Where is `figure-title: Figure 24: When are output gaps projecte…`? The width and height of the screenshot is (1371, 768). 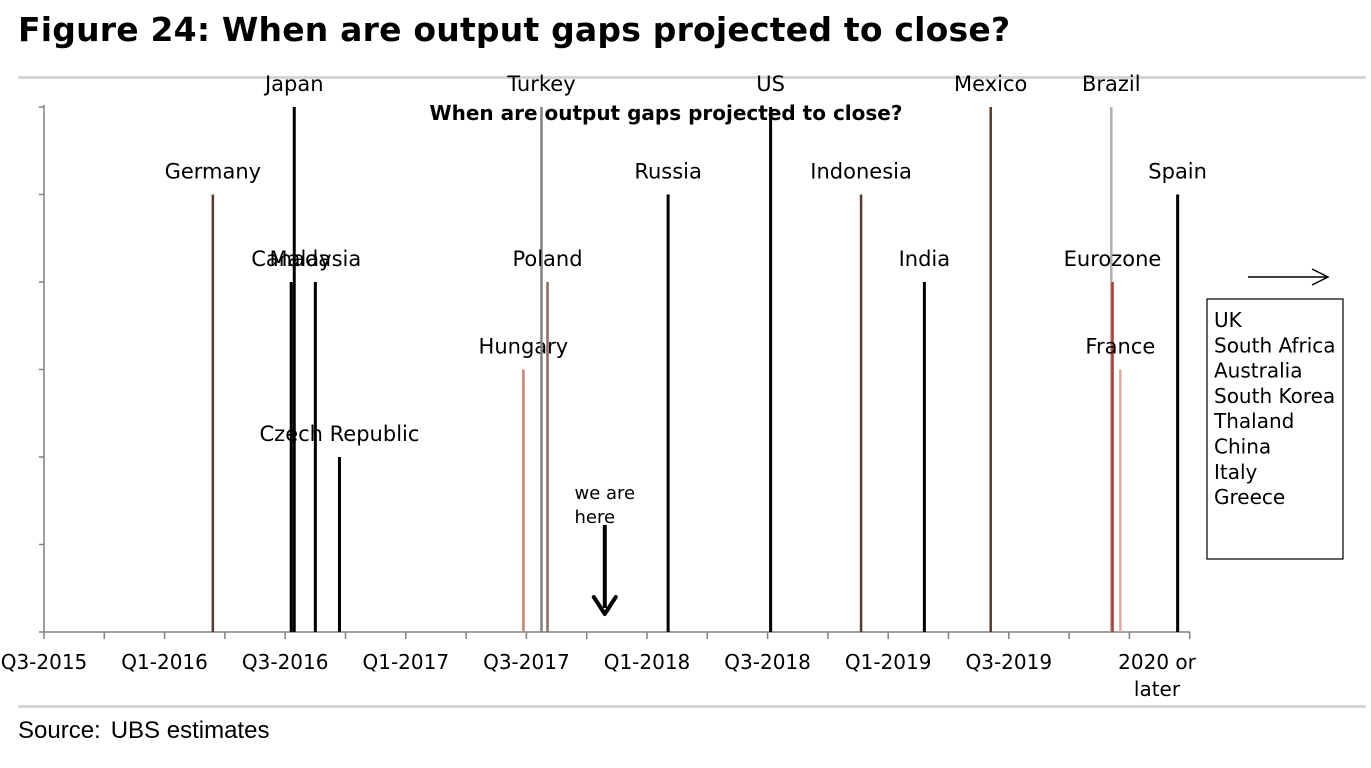
figure-title: Figure 24: When are output gaps projecte… is located at coordinates (514, 29).